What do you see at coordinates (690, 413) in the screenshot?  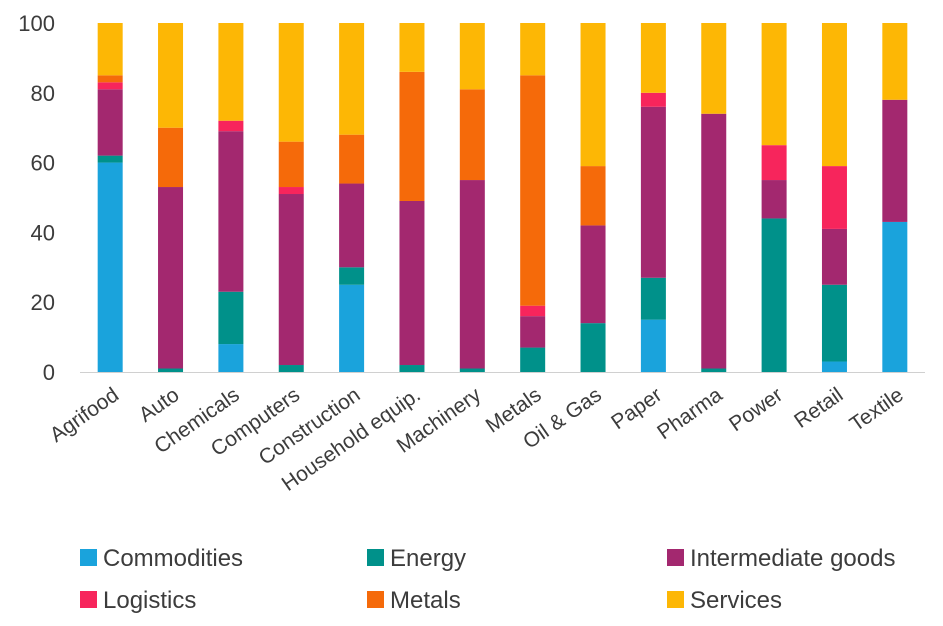 I see `x-tick-label: Pharma` at bounding box center [690, 413].